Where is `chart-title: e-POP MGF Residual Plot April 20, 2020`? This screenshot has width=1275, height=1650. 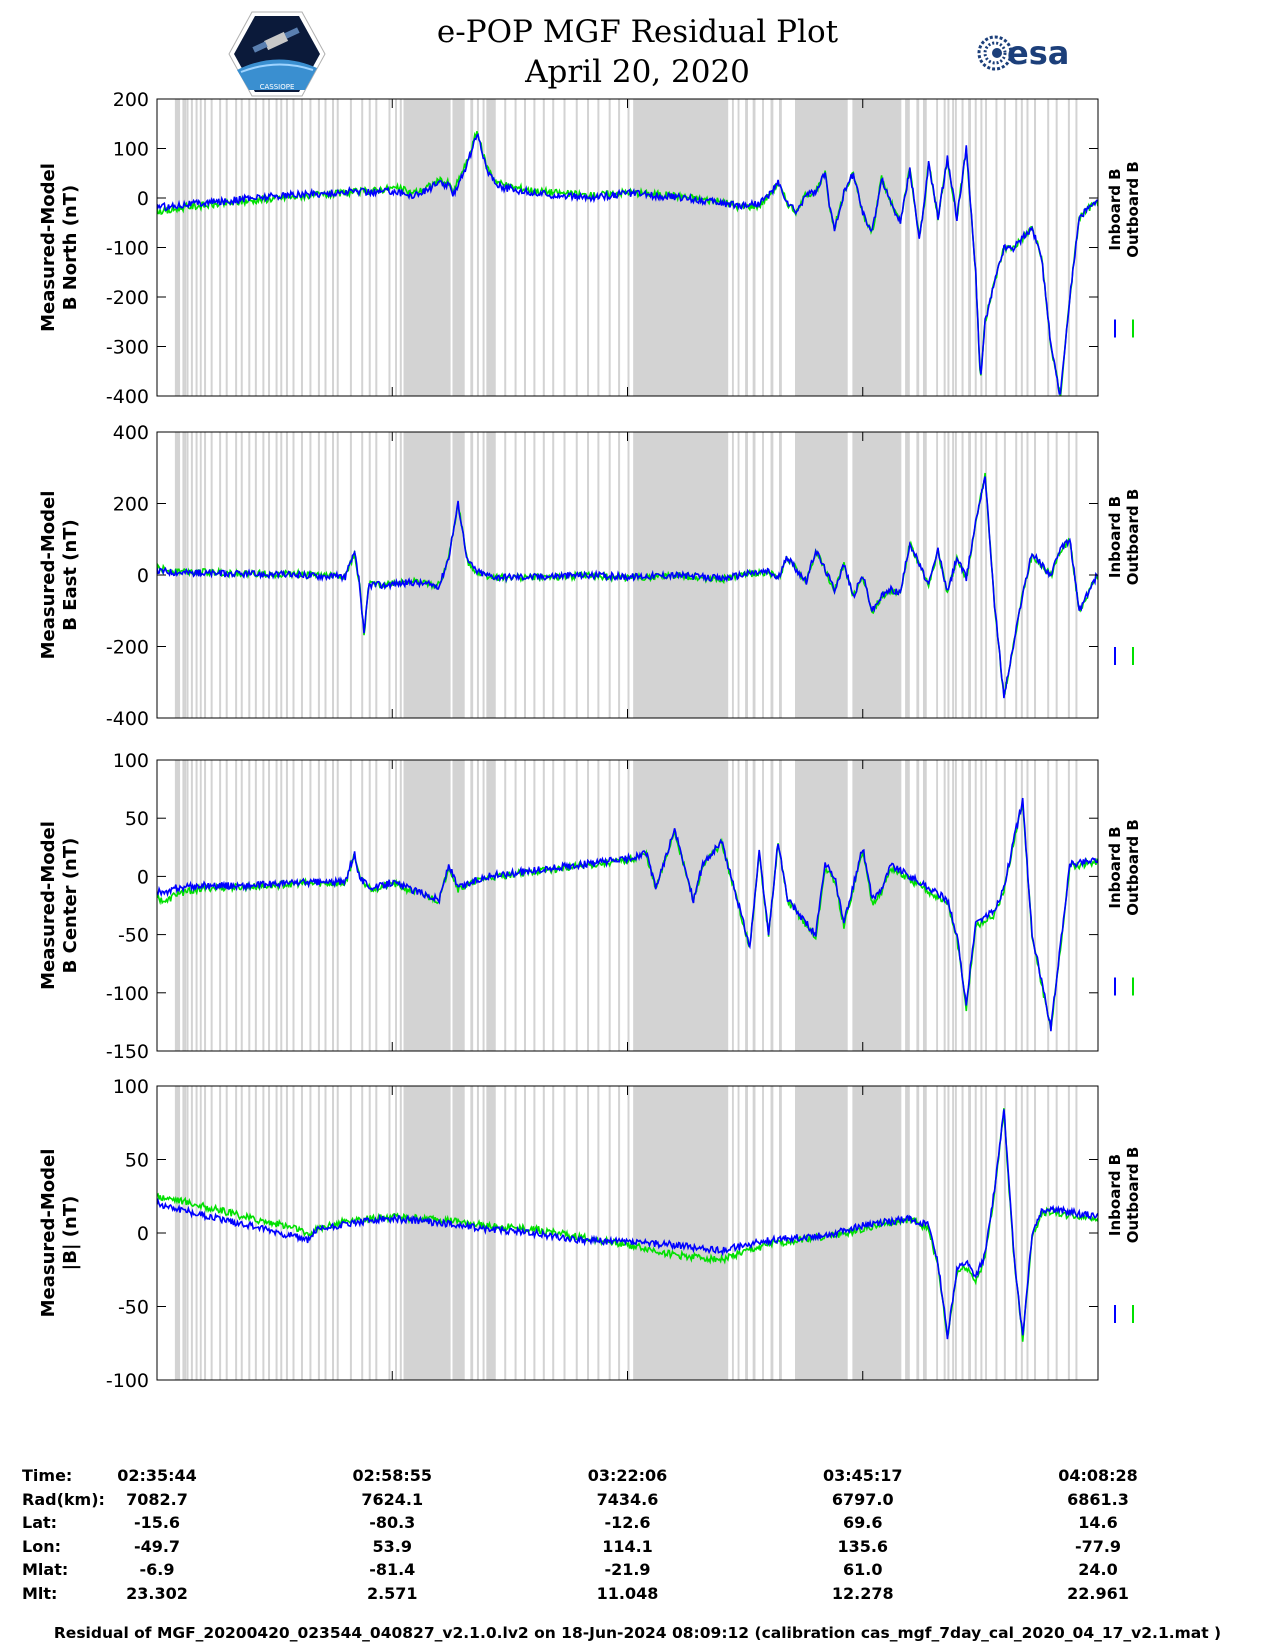
chart-title: e-POP MGF Residual Plot April 20, 2020 is located at coordinates (637, 52).